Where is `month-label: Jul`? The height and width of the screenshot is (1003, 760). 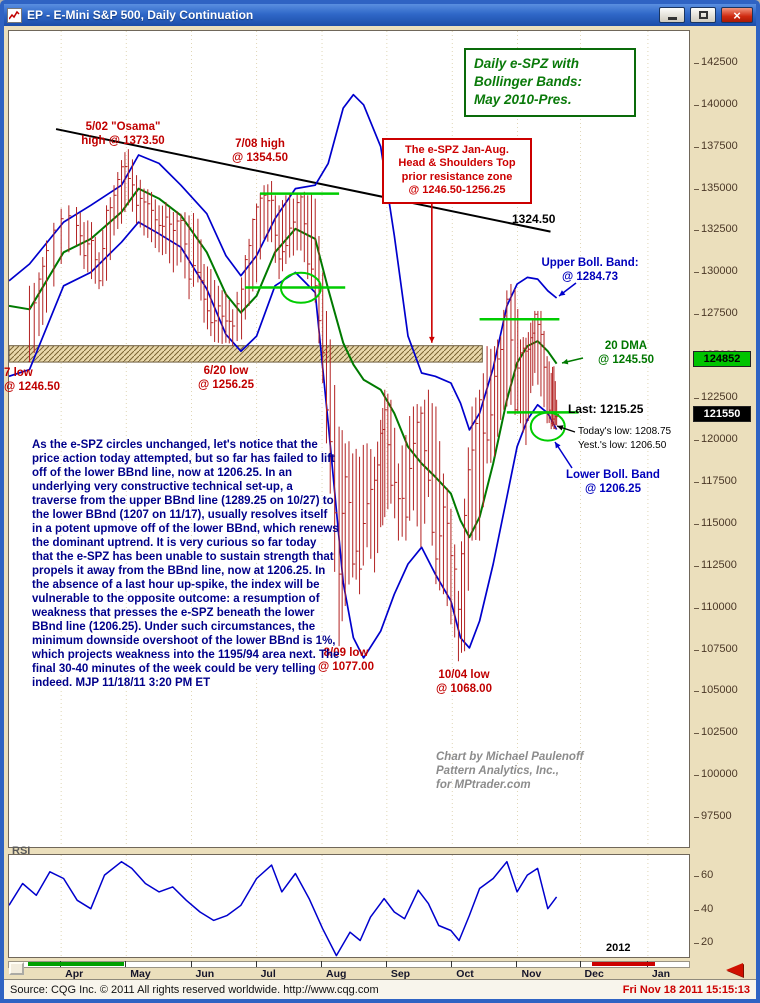
month-label: Jul is located at coordinates (268, 974).